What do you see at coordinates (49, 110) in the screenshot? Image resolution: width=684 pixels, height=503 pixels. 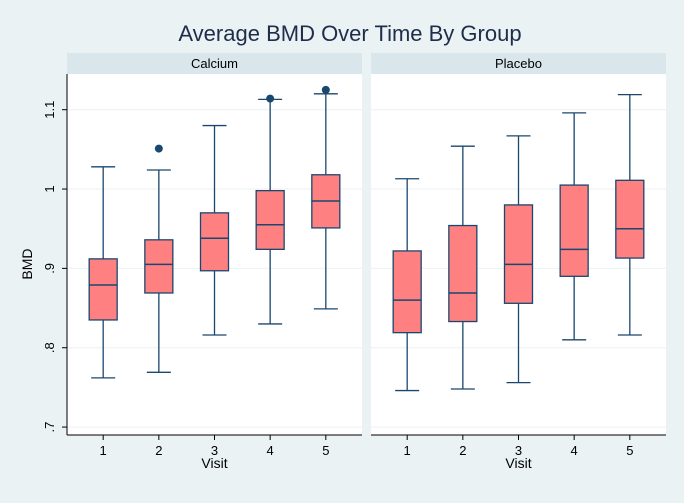 I see `y-tick-label: 1.1` at bounding box center [49, 110].